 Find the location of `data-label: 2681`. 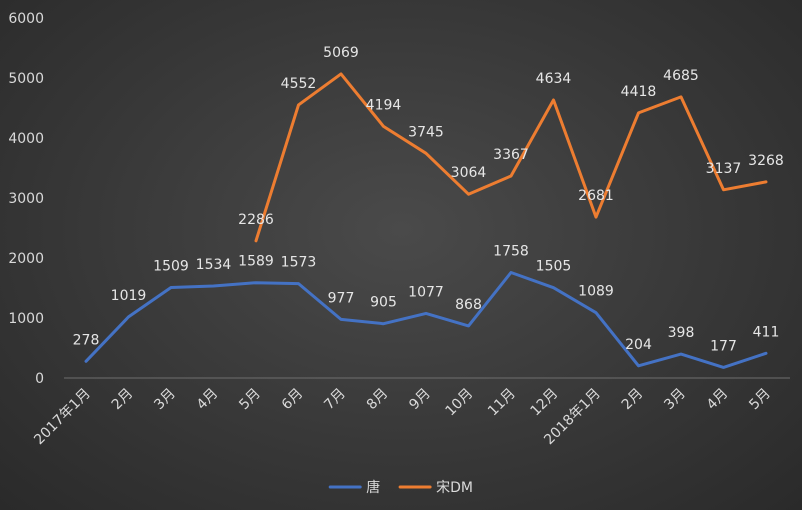

data-label: 2681 is located at coordinates (596, 196).